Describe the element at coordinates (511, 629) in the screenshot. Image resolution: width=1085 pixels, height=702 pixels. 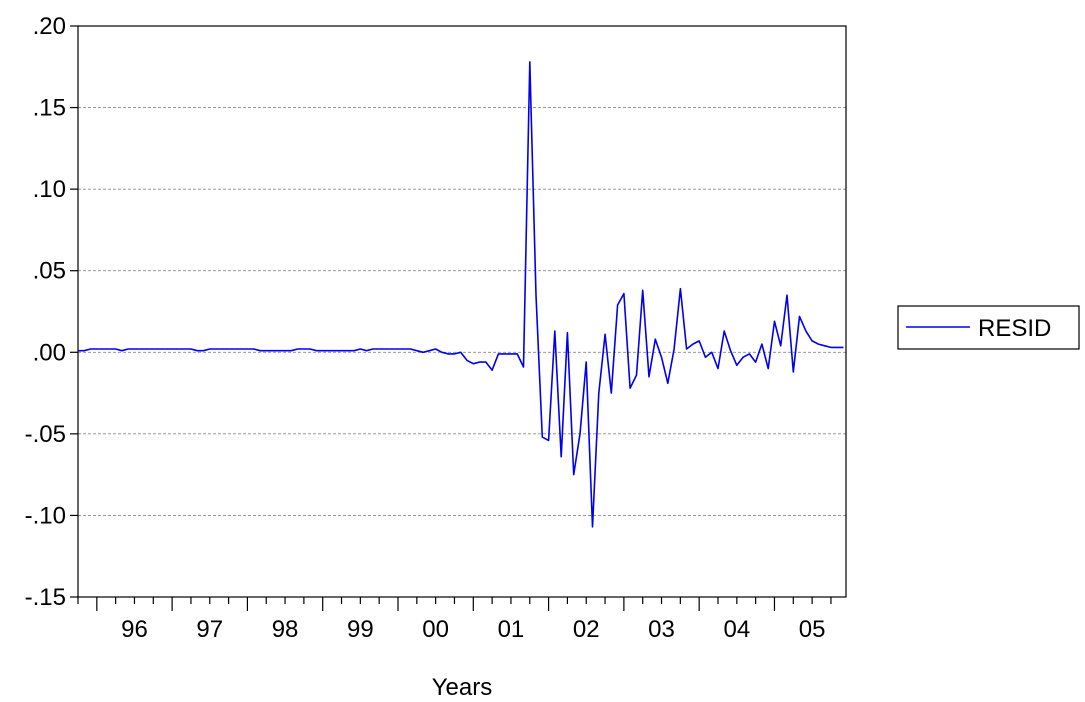
I see `x-tick-label: 01` at that location.